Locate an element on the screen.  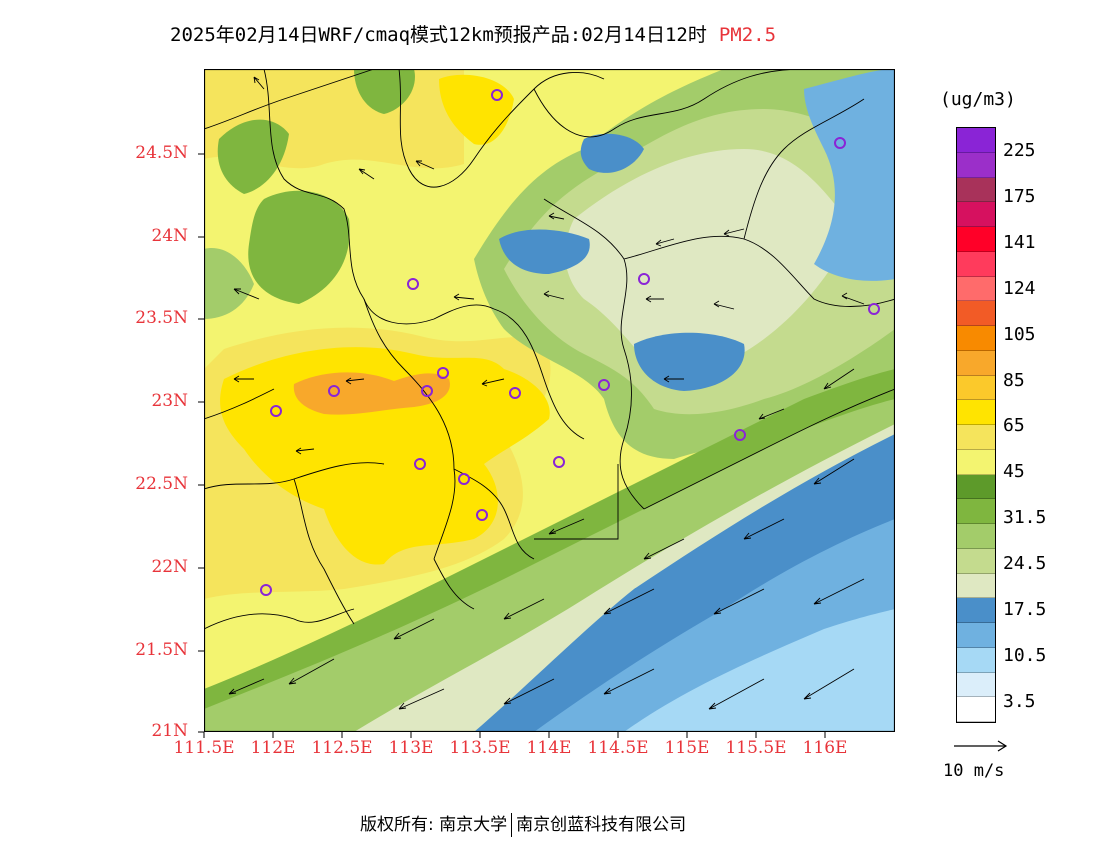
field-sea-light is located at coordinates (759, 670).